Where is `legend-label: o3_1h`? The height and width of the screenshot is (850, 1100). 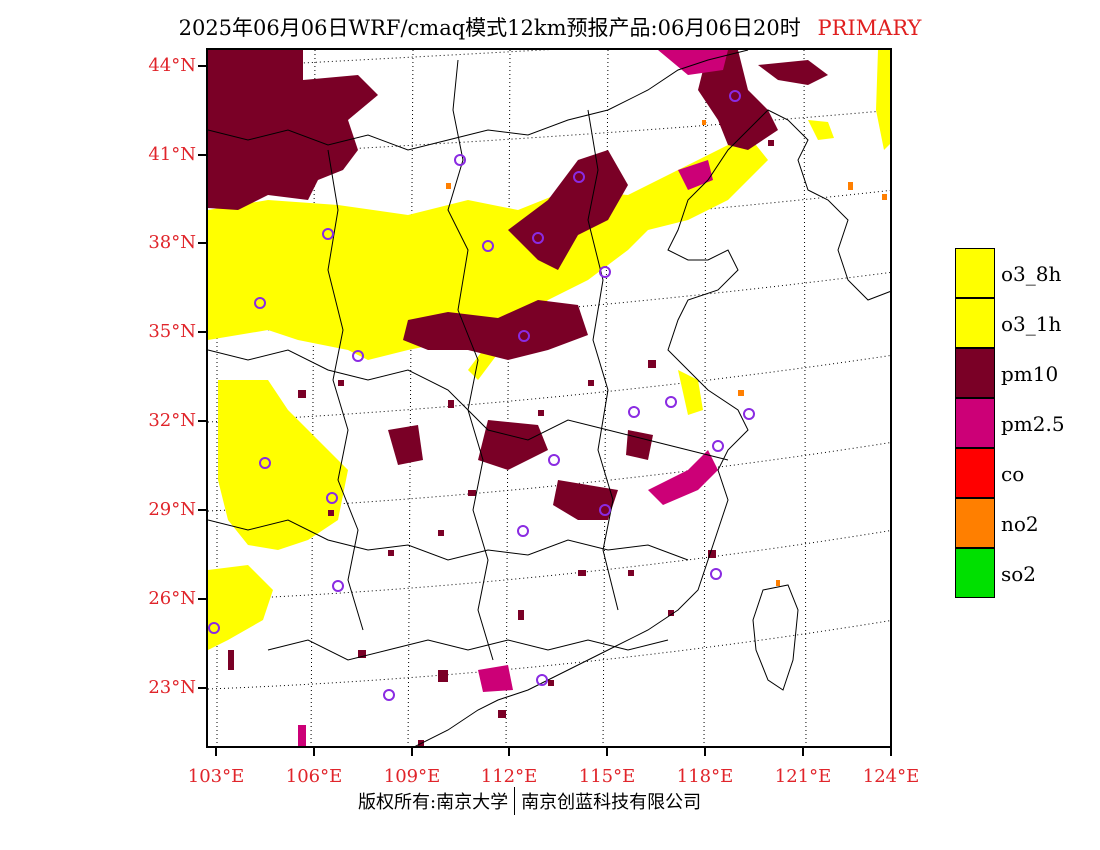 legend-label: o3_1h is located at coordinates (1031, 324).